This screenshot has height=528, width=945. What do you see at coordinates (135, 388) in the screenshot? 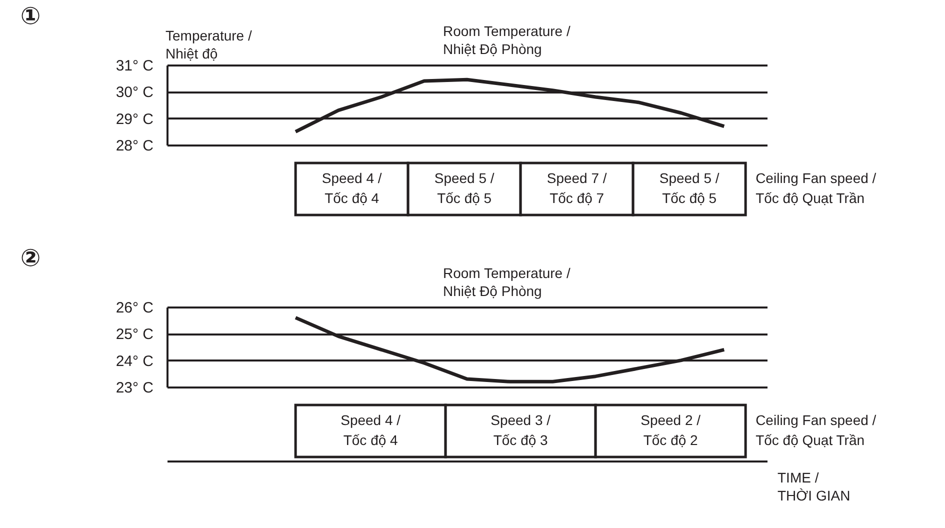
I see `y-tick-label: 23° C` at bounding box center [135, 388].